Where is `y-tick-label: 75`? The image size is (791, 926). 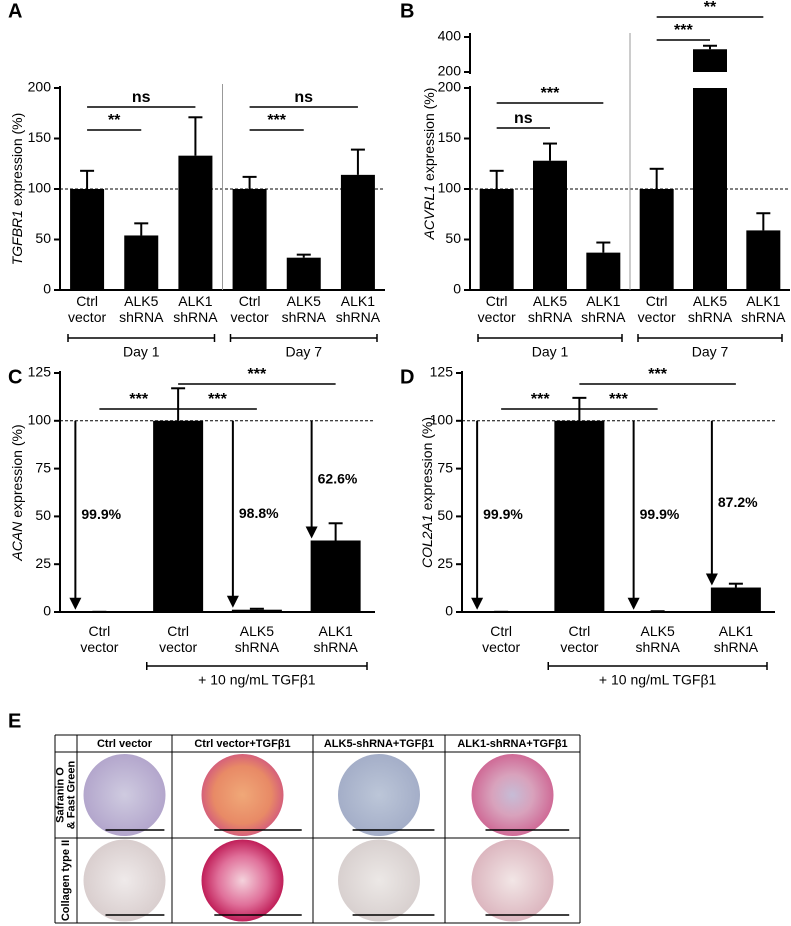 y-tick-label: 75 is located at coordinates (43, 467).